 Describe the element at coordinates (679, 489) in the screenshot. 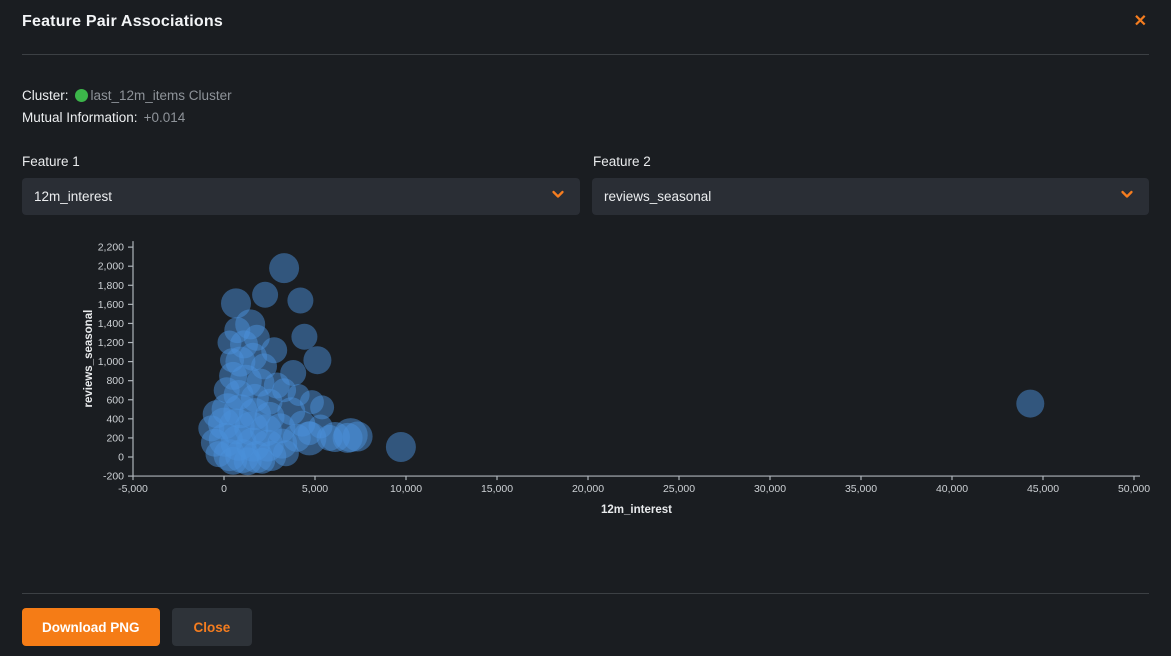

I see `svg-text: 25,000` at that location.